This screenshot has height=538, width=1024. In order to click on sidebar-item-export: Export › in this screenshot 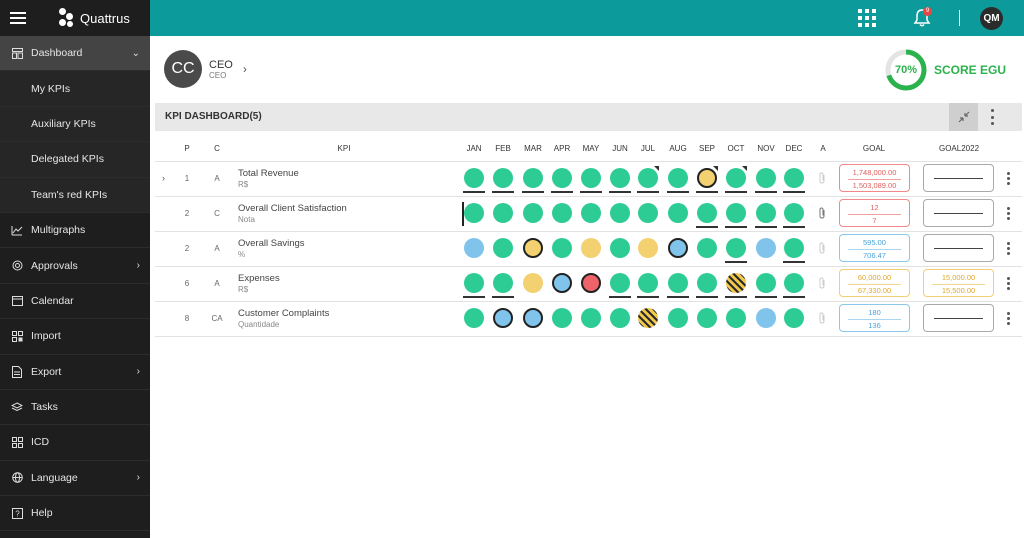, I will do `click(75, 372)`.